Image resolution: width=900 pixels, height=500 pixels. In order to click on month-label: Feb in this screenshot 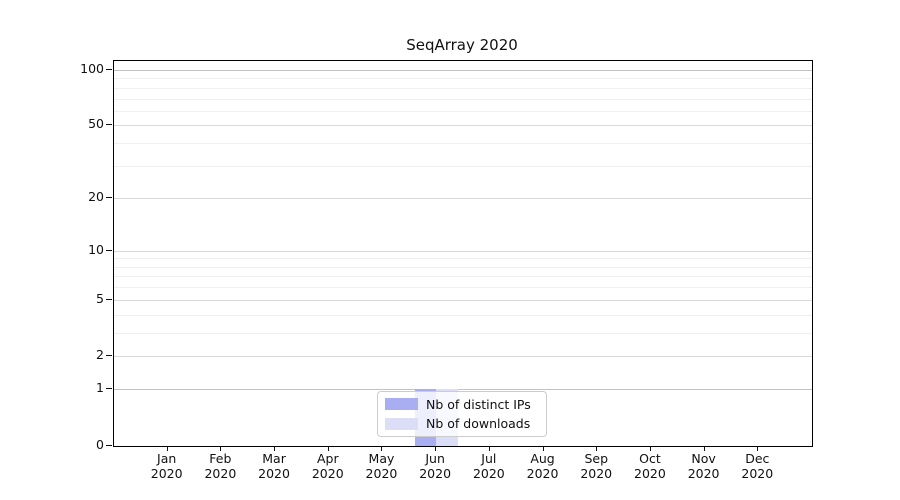, I will do `click(220, 458)`.